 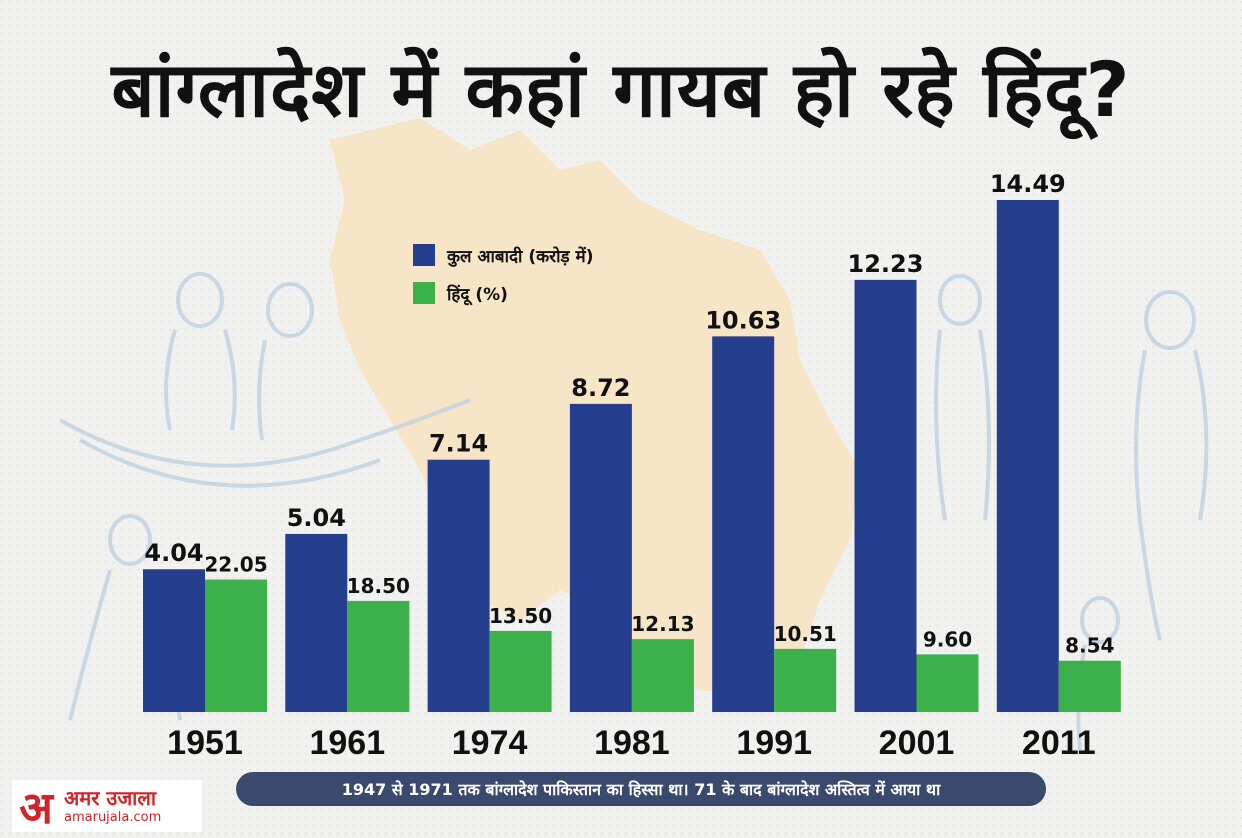 What do you see at coordinates (205, 743) in the screenshot?
I see `x-tick-label-1951: 1951` at bounding box center [205, 743].